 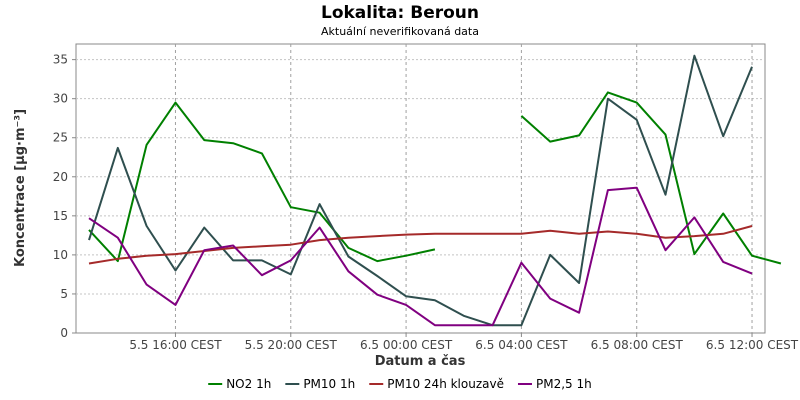 What do you see at coordinates (637, 345) in the screenshot?
I see `x-tick-label: 6.5 08:00 CEST` at bounding box center [637, 345].